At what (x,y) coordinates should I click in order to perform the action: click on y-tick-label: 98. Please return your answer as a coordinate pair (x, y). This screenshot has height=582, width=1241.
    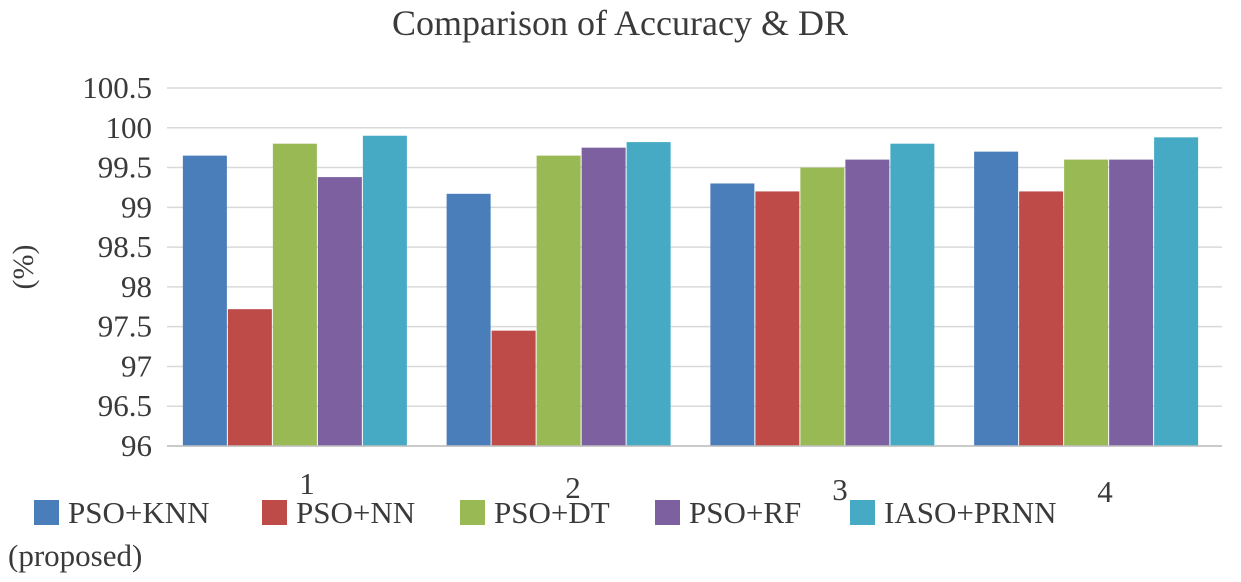
    Looking at the image, I should click on (136, 286).